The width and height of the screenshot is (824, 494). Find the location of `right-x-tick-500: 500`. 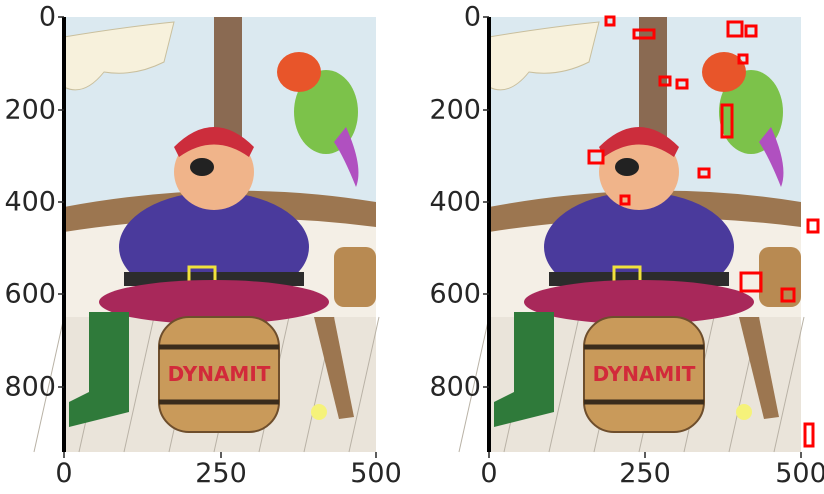

right-x-tick-500: 500 is located at coordinates (799, 473).